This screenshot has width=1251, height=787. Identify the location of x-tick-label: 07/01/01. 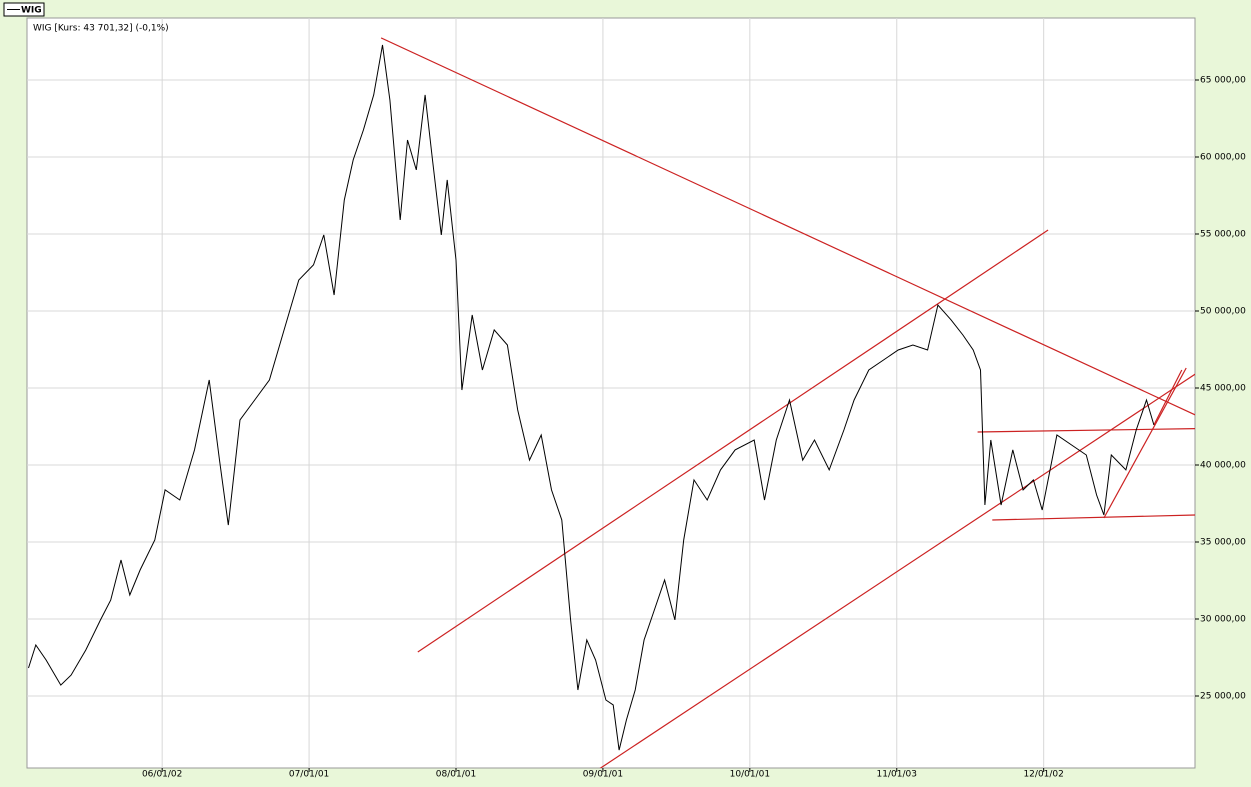
(309, 775).